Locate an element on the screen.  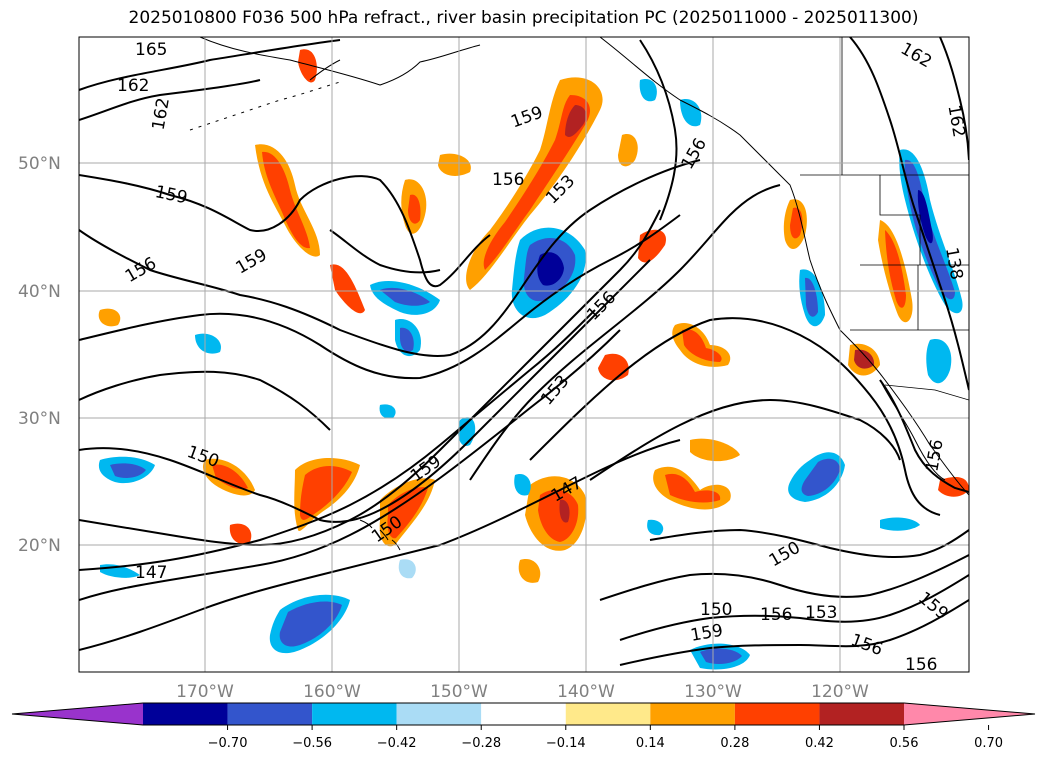
border-us-states is located at coordinates (909, 253).